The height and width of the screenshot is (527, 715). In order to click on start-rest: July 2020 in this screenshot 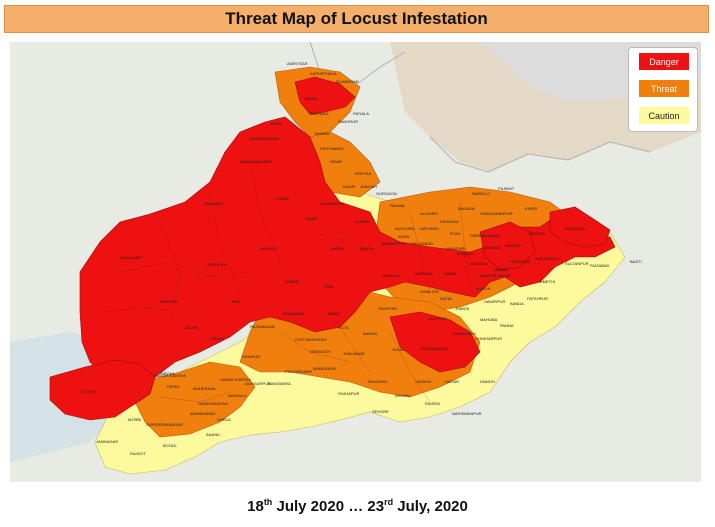, I will do `click(310, 506)`.